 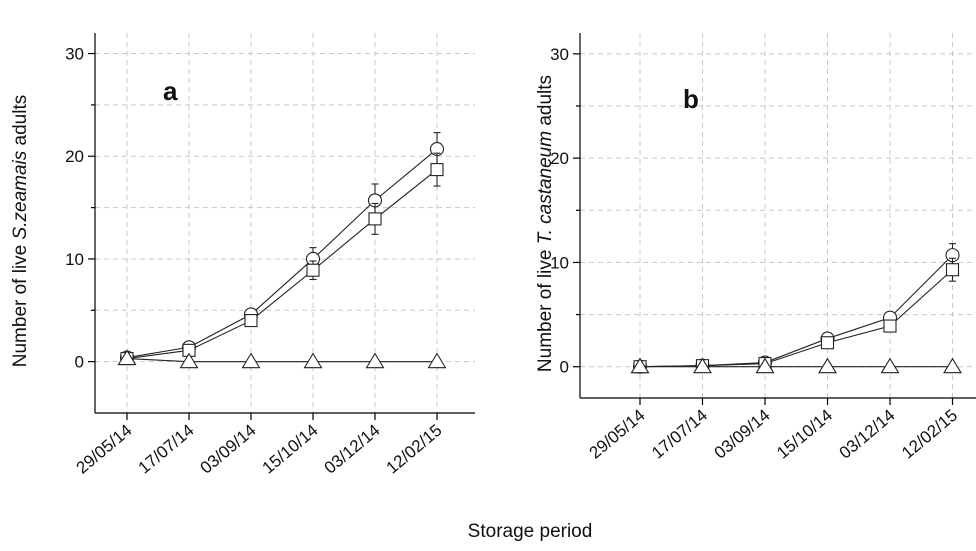 I want to click on y-axis-title: Number of live T. castaneum adults, so click(x=545, y=223).